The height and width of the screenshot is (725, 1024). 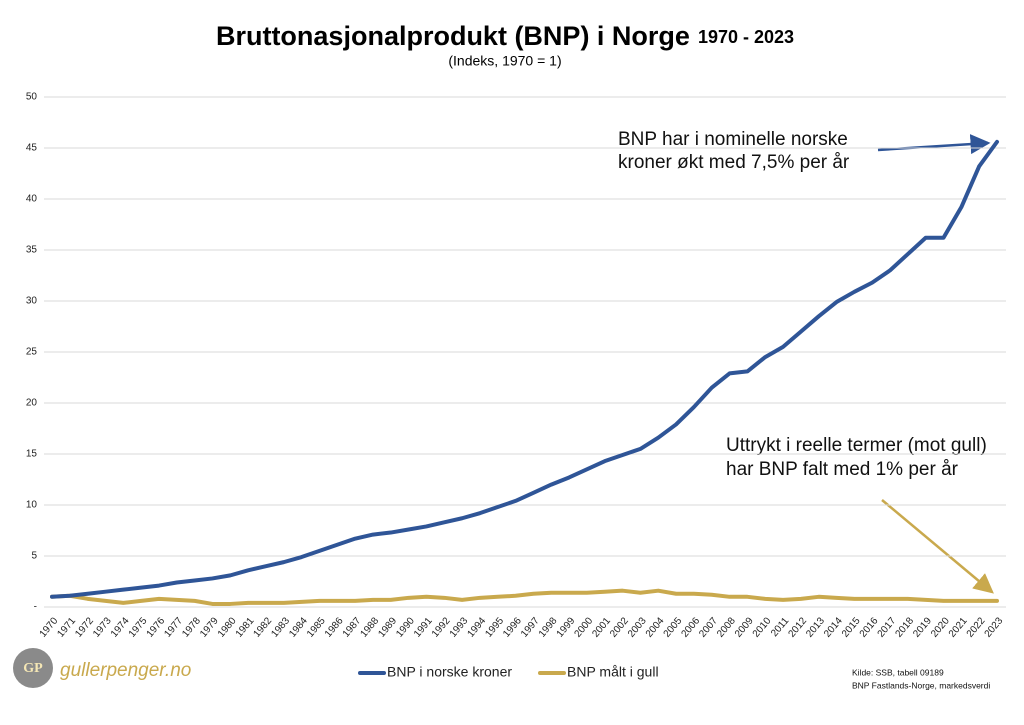 I want to click on y-tick-label: 15, so click(x=32, y=454).